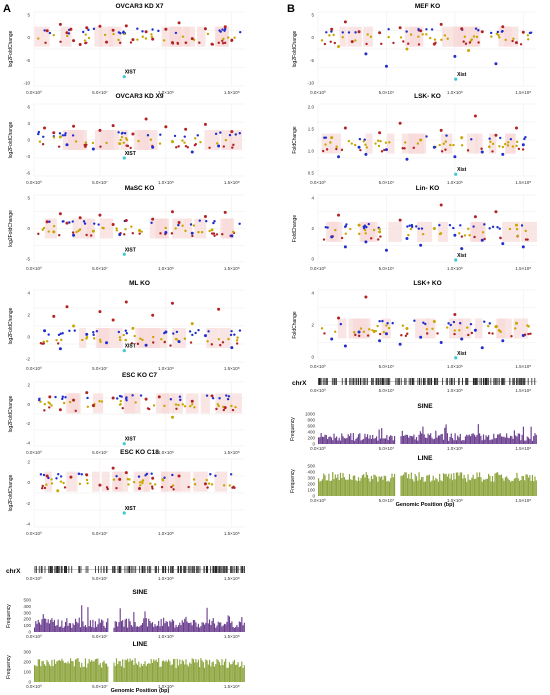 The height and width of the screenshot is (695, 550). I want to click on y-tick: 4, so click(312, 293).